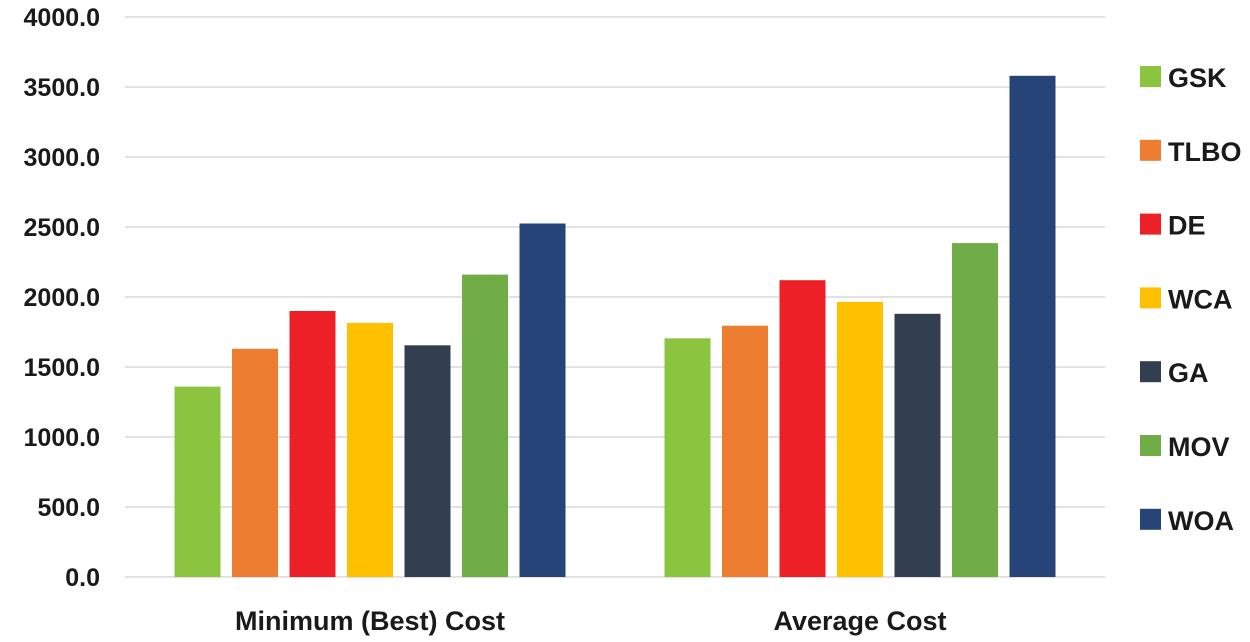 The image size is (1250, 642). Describe the element at coordinates (62, 438) in the screenshot. I see `y-tick-label: 1000.0` at that location.